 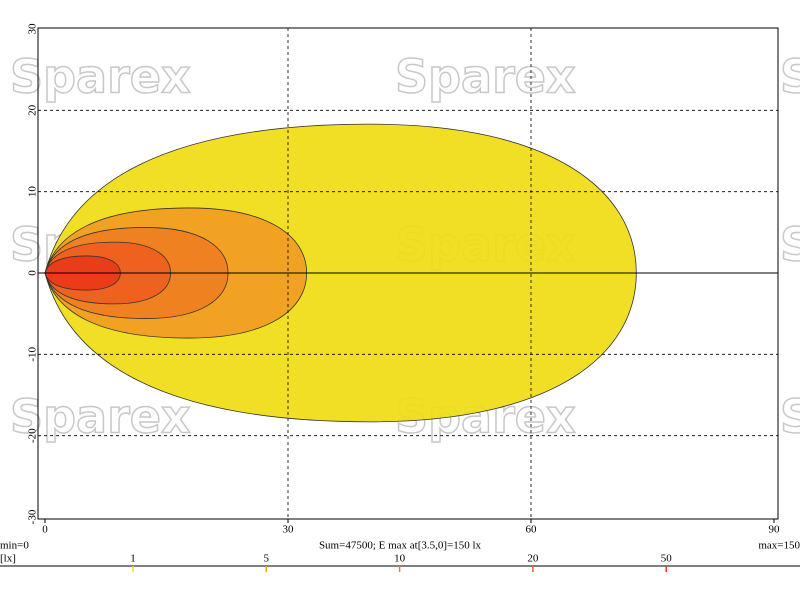 What do you see at coordinates (33, 29) in the screenshot?
I see `y-tick-label: 30` at bounding box center [33, 29].